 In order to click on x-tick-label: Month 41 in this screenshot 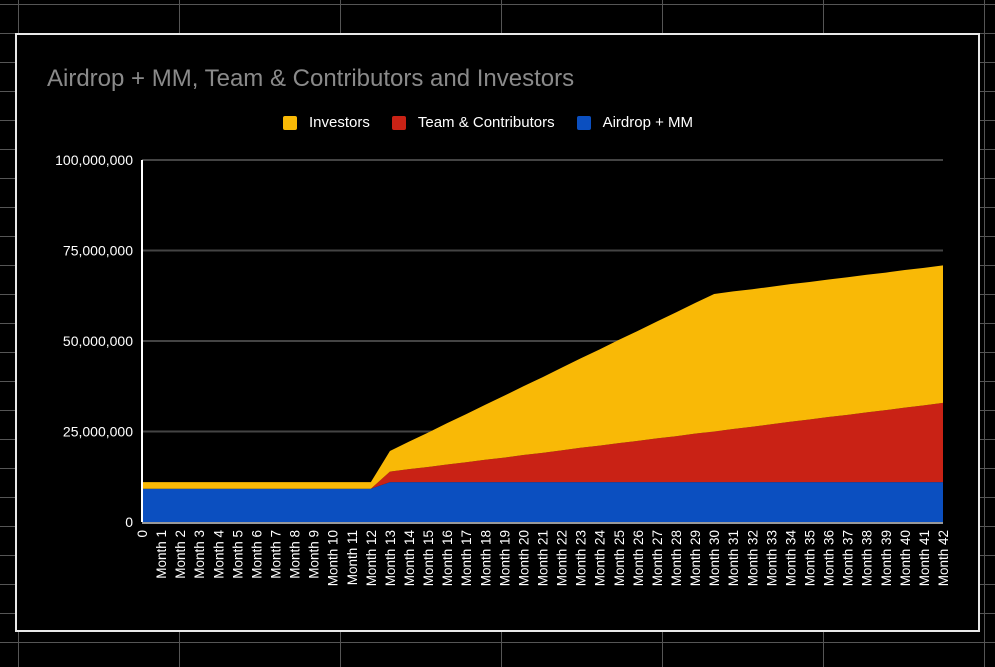, I will do `click(924, 558)`.